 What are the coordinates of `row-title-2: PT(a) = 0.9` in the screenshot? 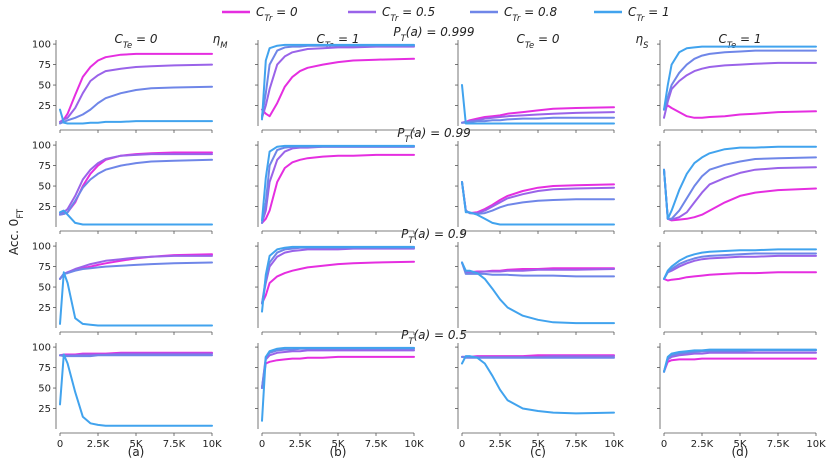 It's located at (434, 236).